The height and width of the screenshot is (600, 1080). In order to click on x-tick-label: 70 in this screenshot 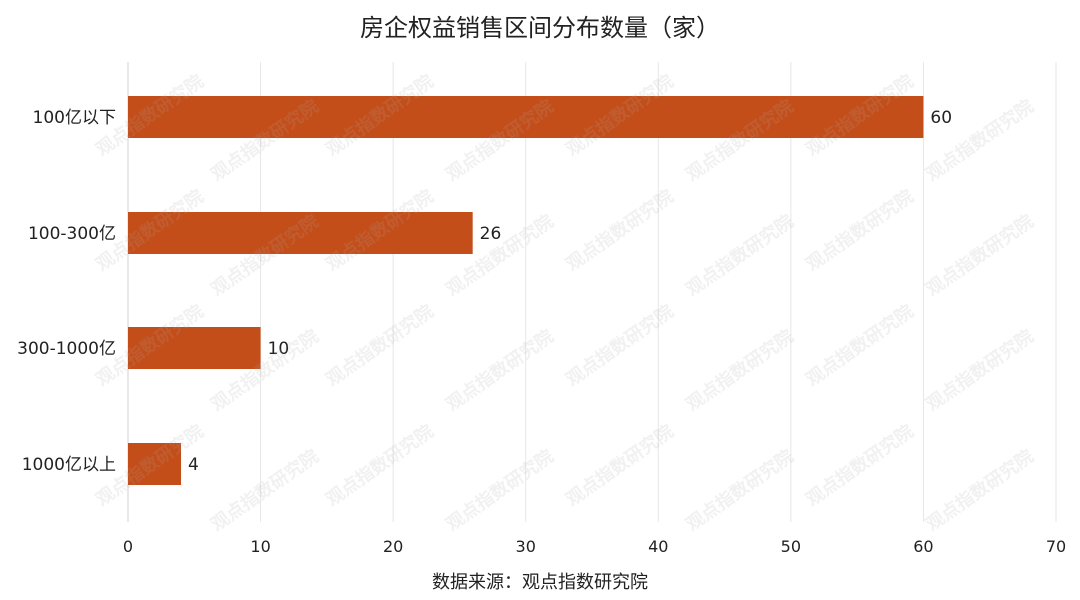, I will do `click(1056, 546)`.